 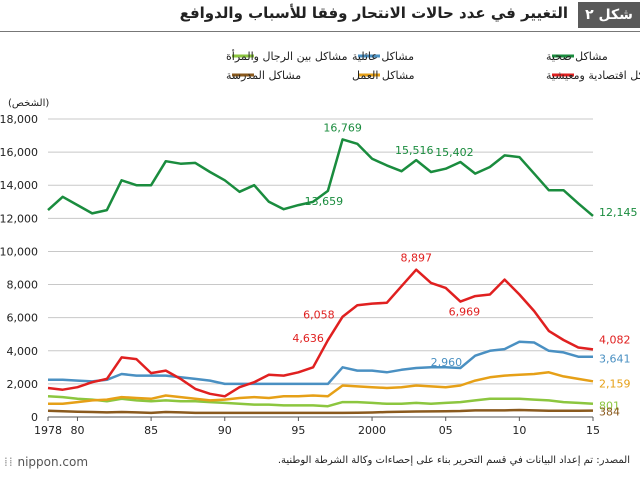 I want to click on legend-label: مشاكل عائلية, so click(x=383, y=56).